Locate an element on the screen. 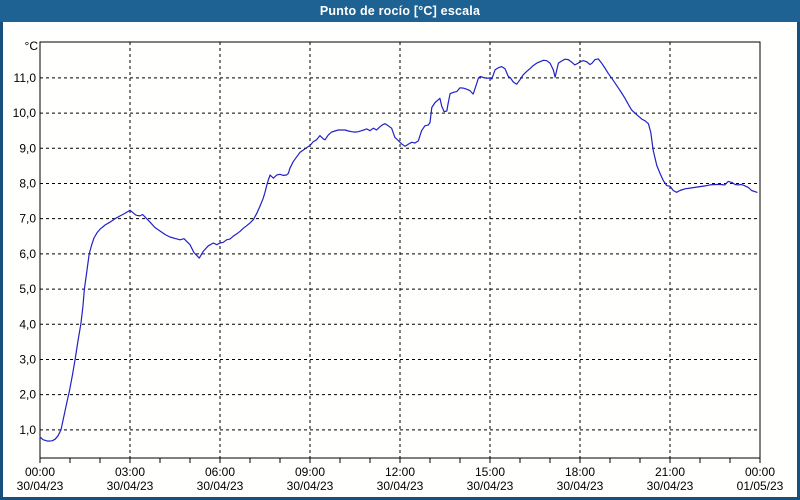 This screenshot has height=500, width=800. x-tick-time-label: 03:00 is located at coordinates (130, 472).